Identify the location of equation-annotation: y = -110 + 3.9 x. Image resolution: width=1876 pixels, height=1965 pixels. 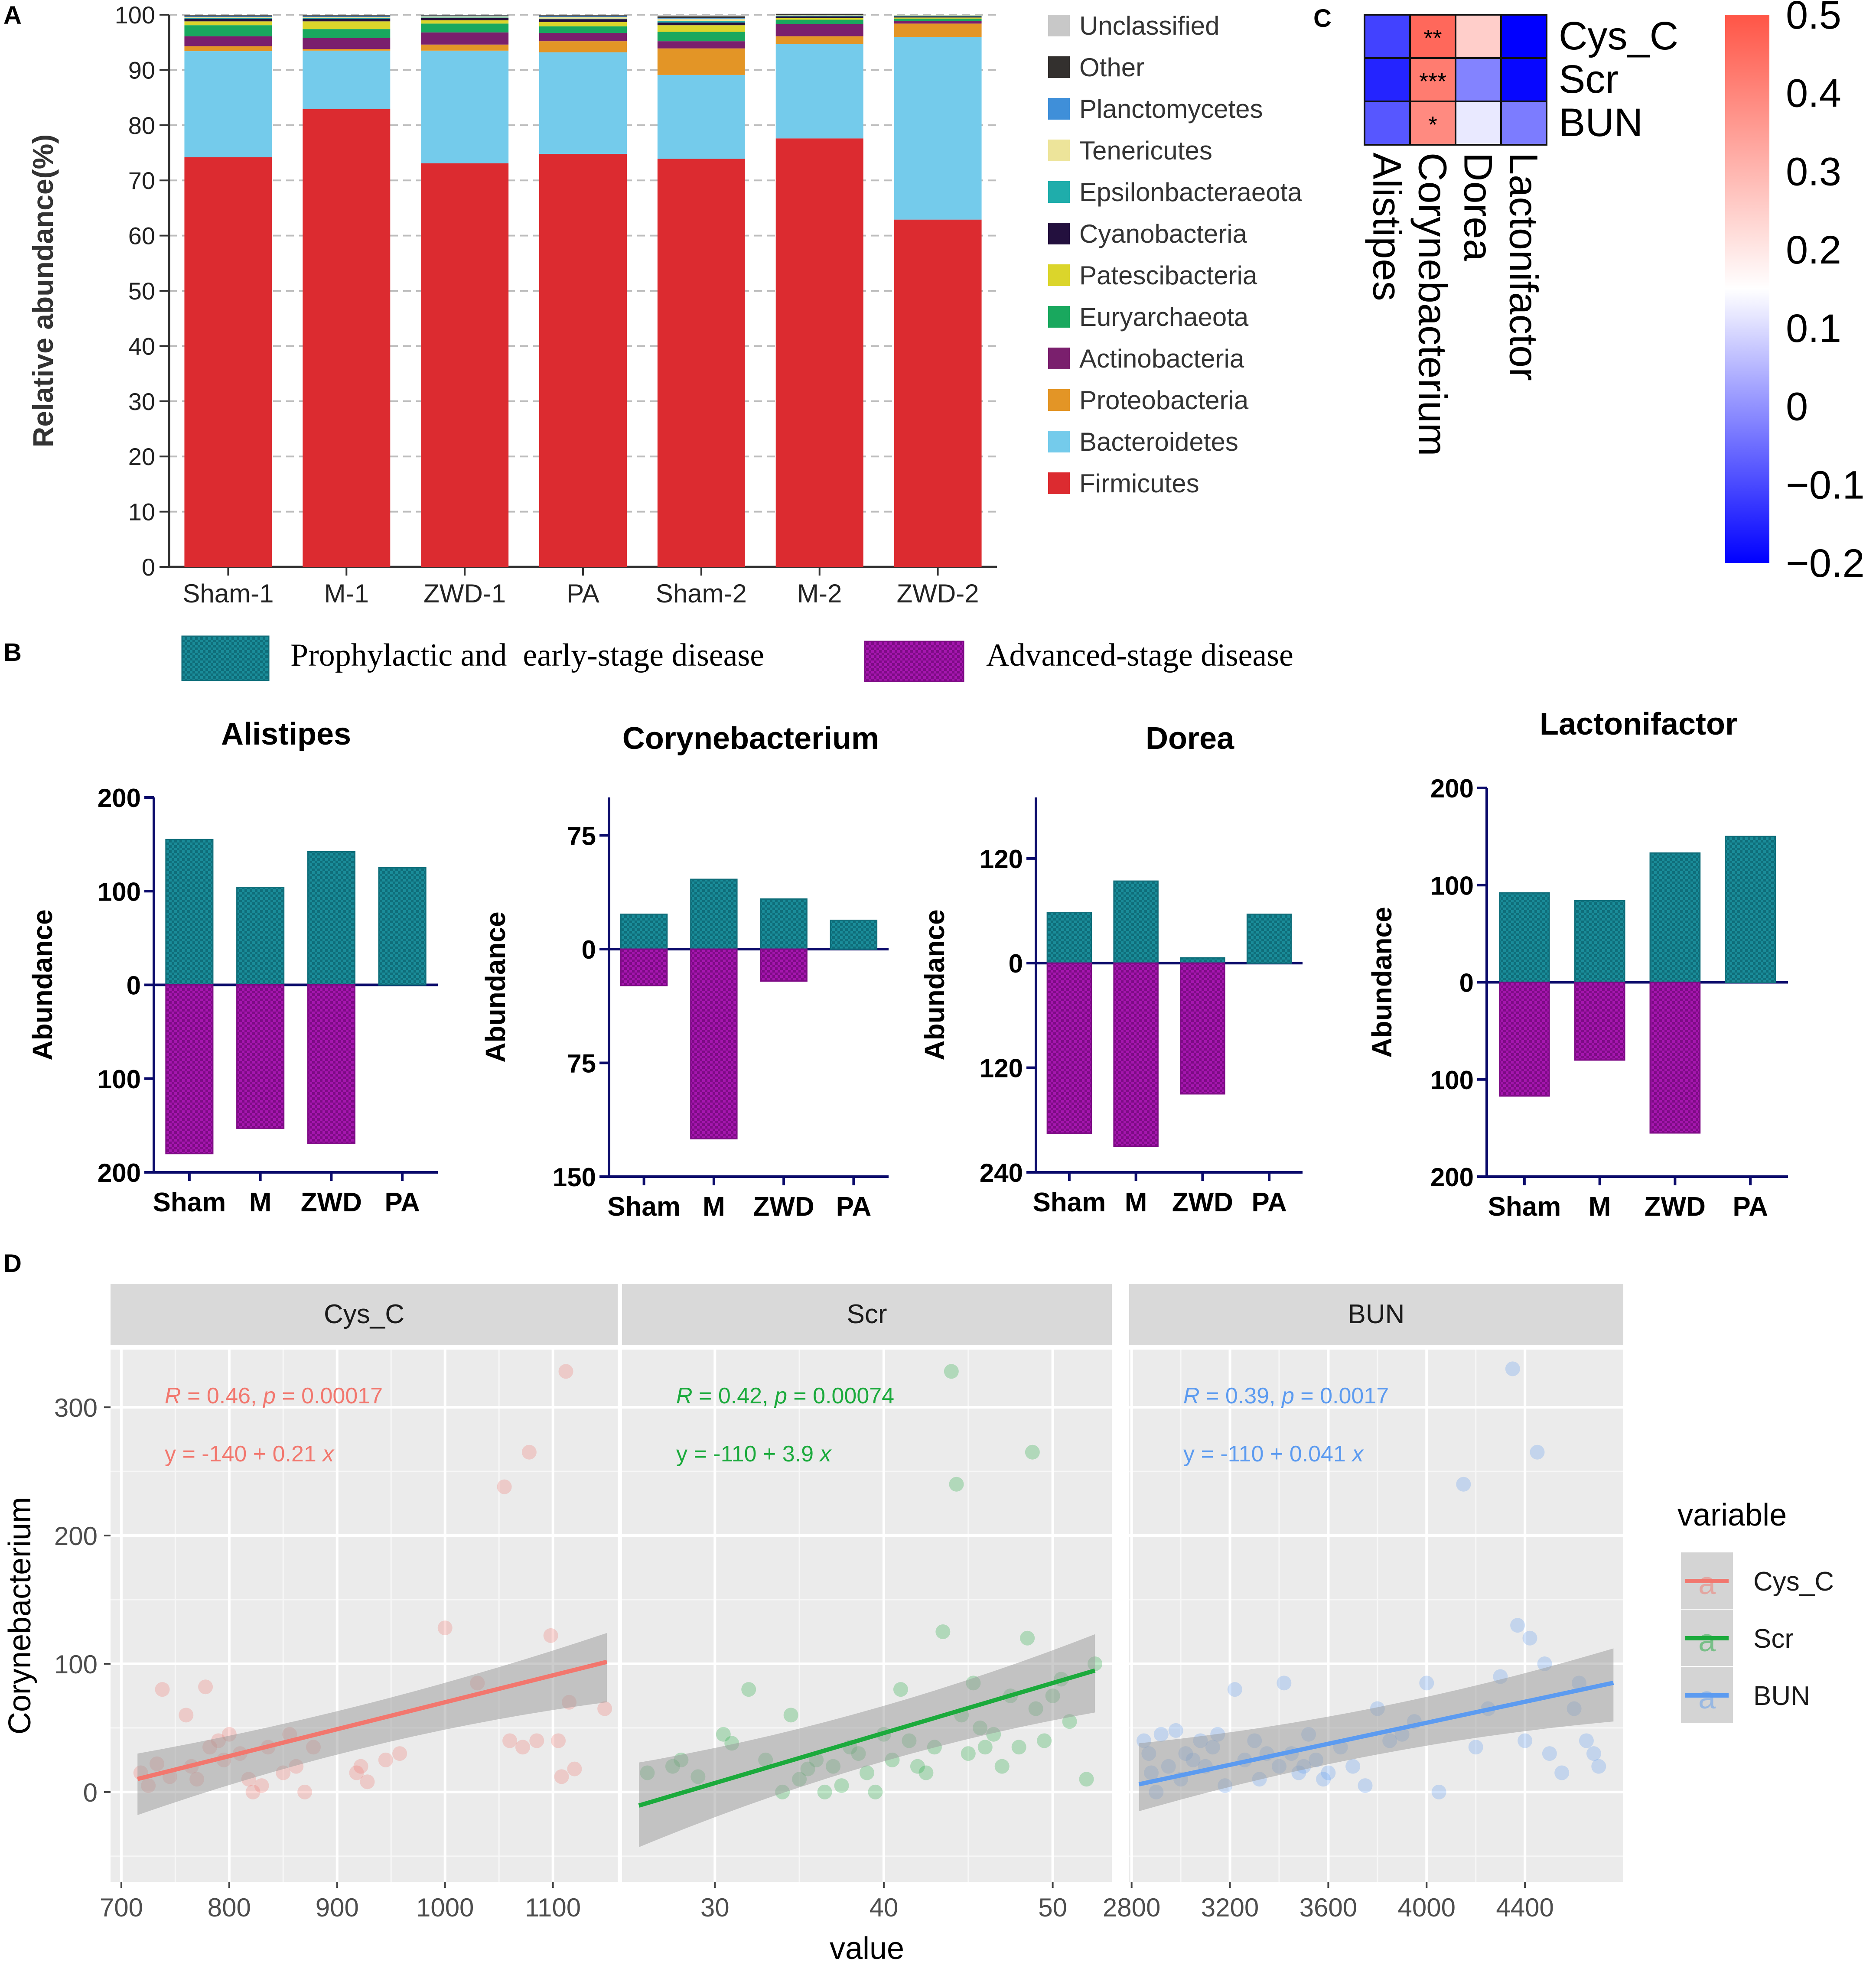
(754, 1454).